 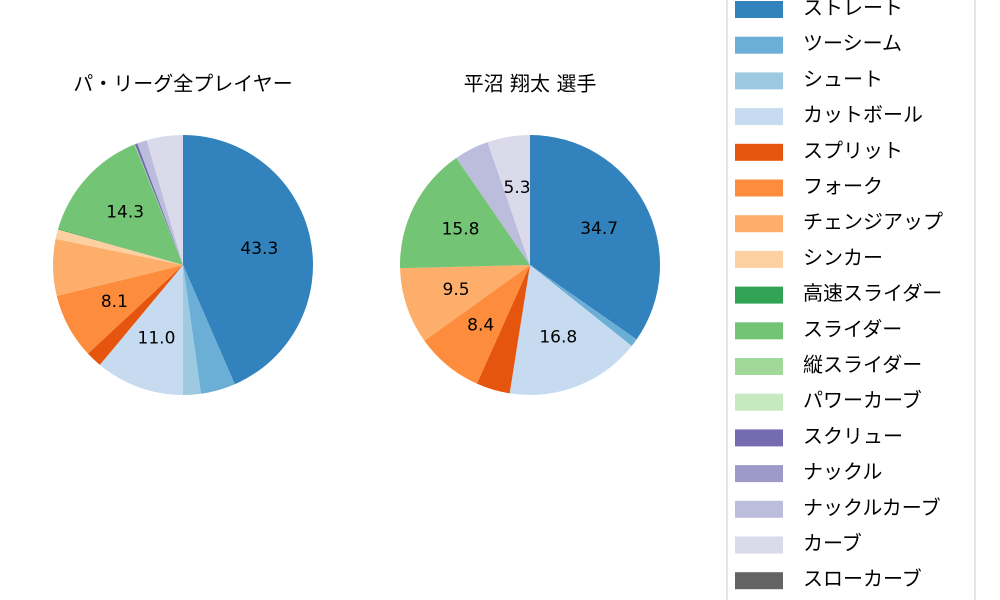 I want to click on legend-label: スライダー, so click(x=852, y=329).